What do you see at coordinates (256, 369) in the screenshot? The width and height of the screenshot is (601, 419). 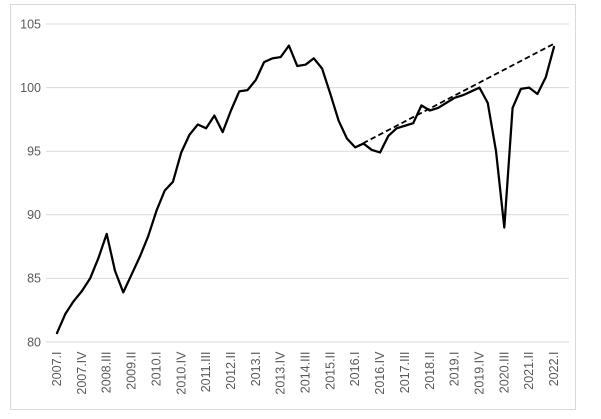 I see `x-axis-tick-label: 2013.I` at bounding box center [256, 369].